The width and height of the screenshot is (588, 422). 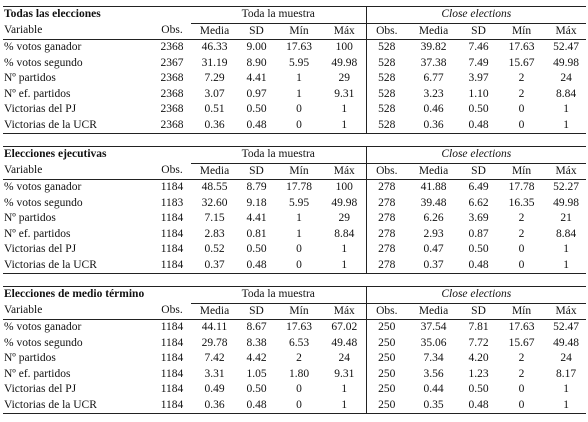 I want to click on cell-full-obs: 1183, so click(x=172, y=202).